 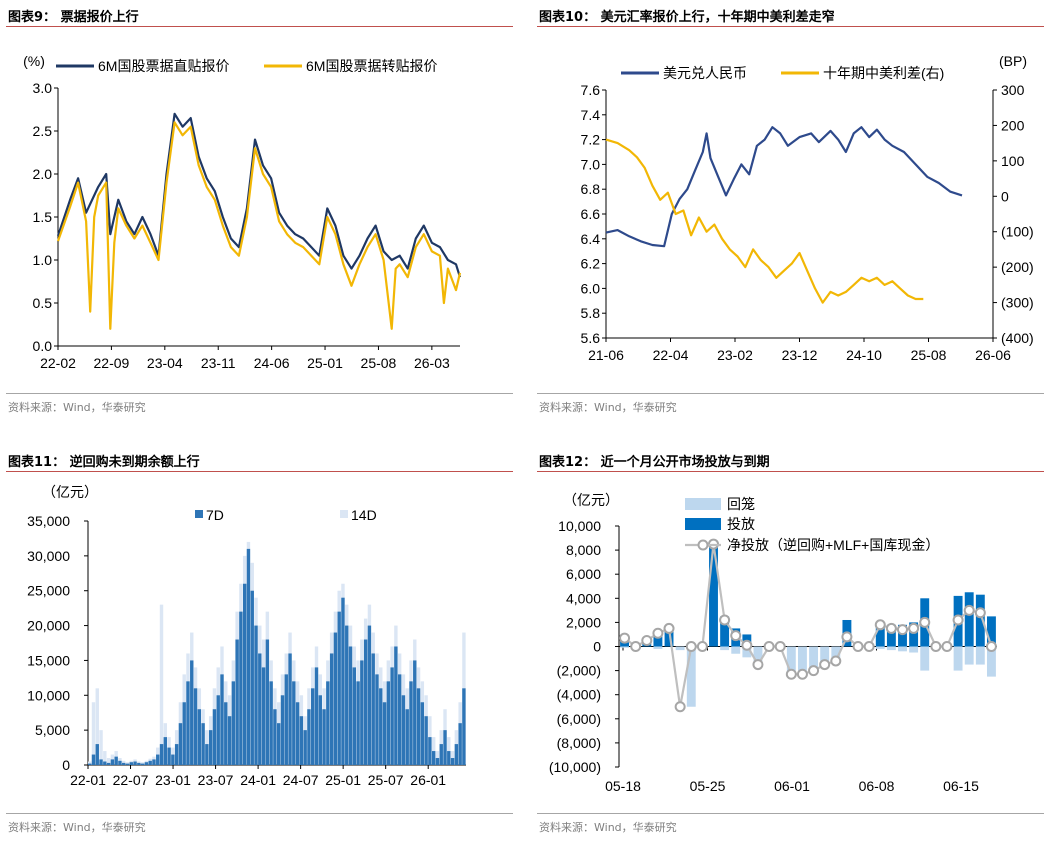 What do you see at coordinates (735, 355) in the screenshot?
I see `x-tick-label: 23-02` at bounding box center [735, 355].